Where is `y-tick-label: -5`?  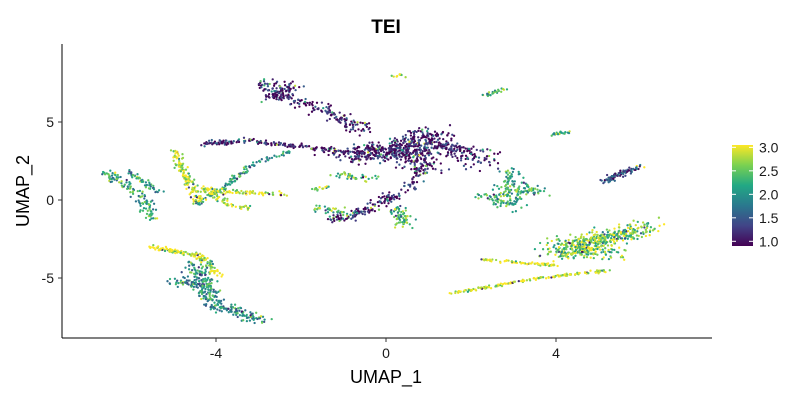 y-tick-label: -5 is located at coordinates (48, 278).